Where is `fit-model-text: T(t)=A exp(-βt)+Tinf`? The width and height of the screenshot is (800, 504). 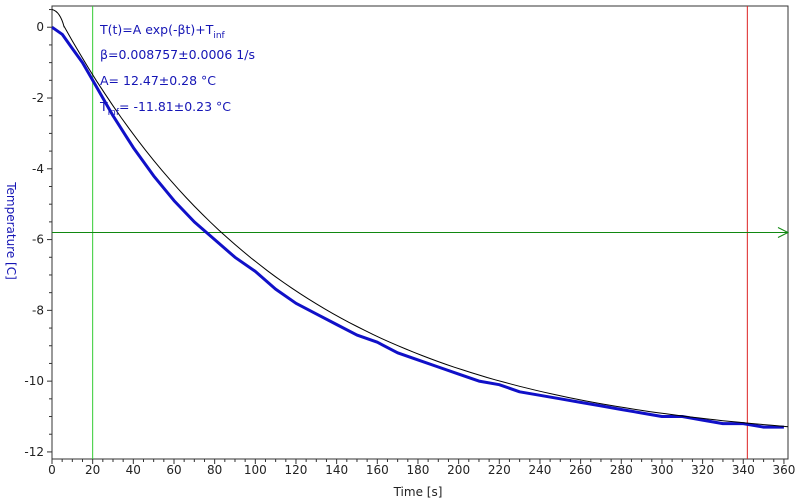 fit-model-text: T(t)=A exp(-βt)+Tinf is located at coordinates (162, 31).